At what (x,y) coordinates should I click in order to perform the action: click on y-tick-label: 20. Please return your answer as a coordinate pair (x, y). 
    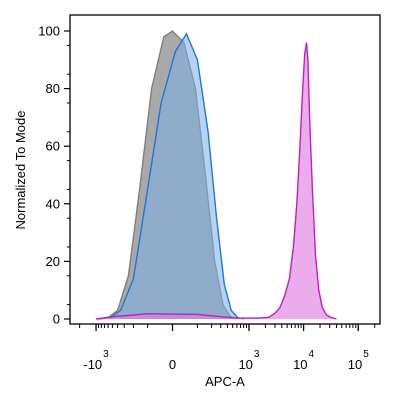
    Looking at the image, I should click on (53, 261).